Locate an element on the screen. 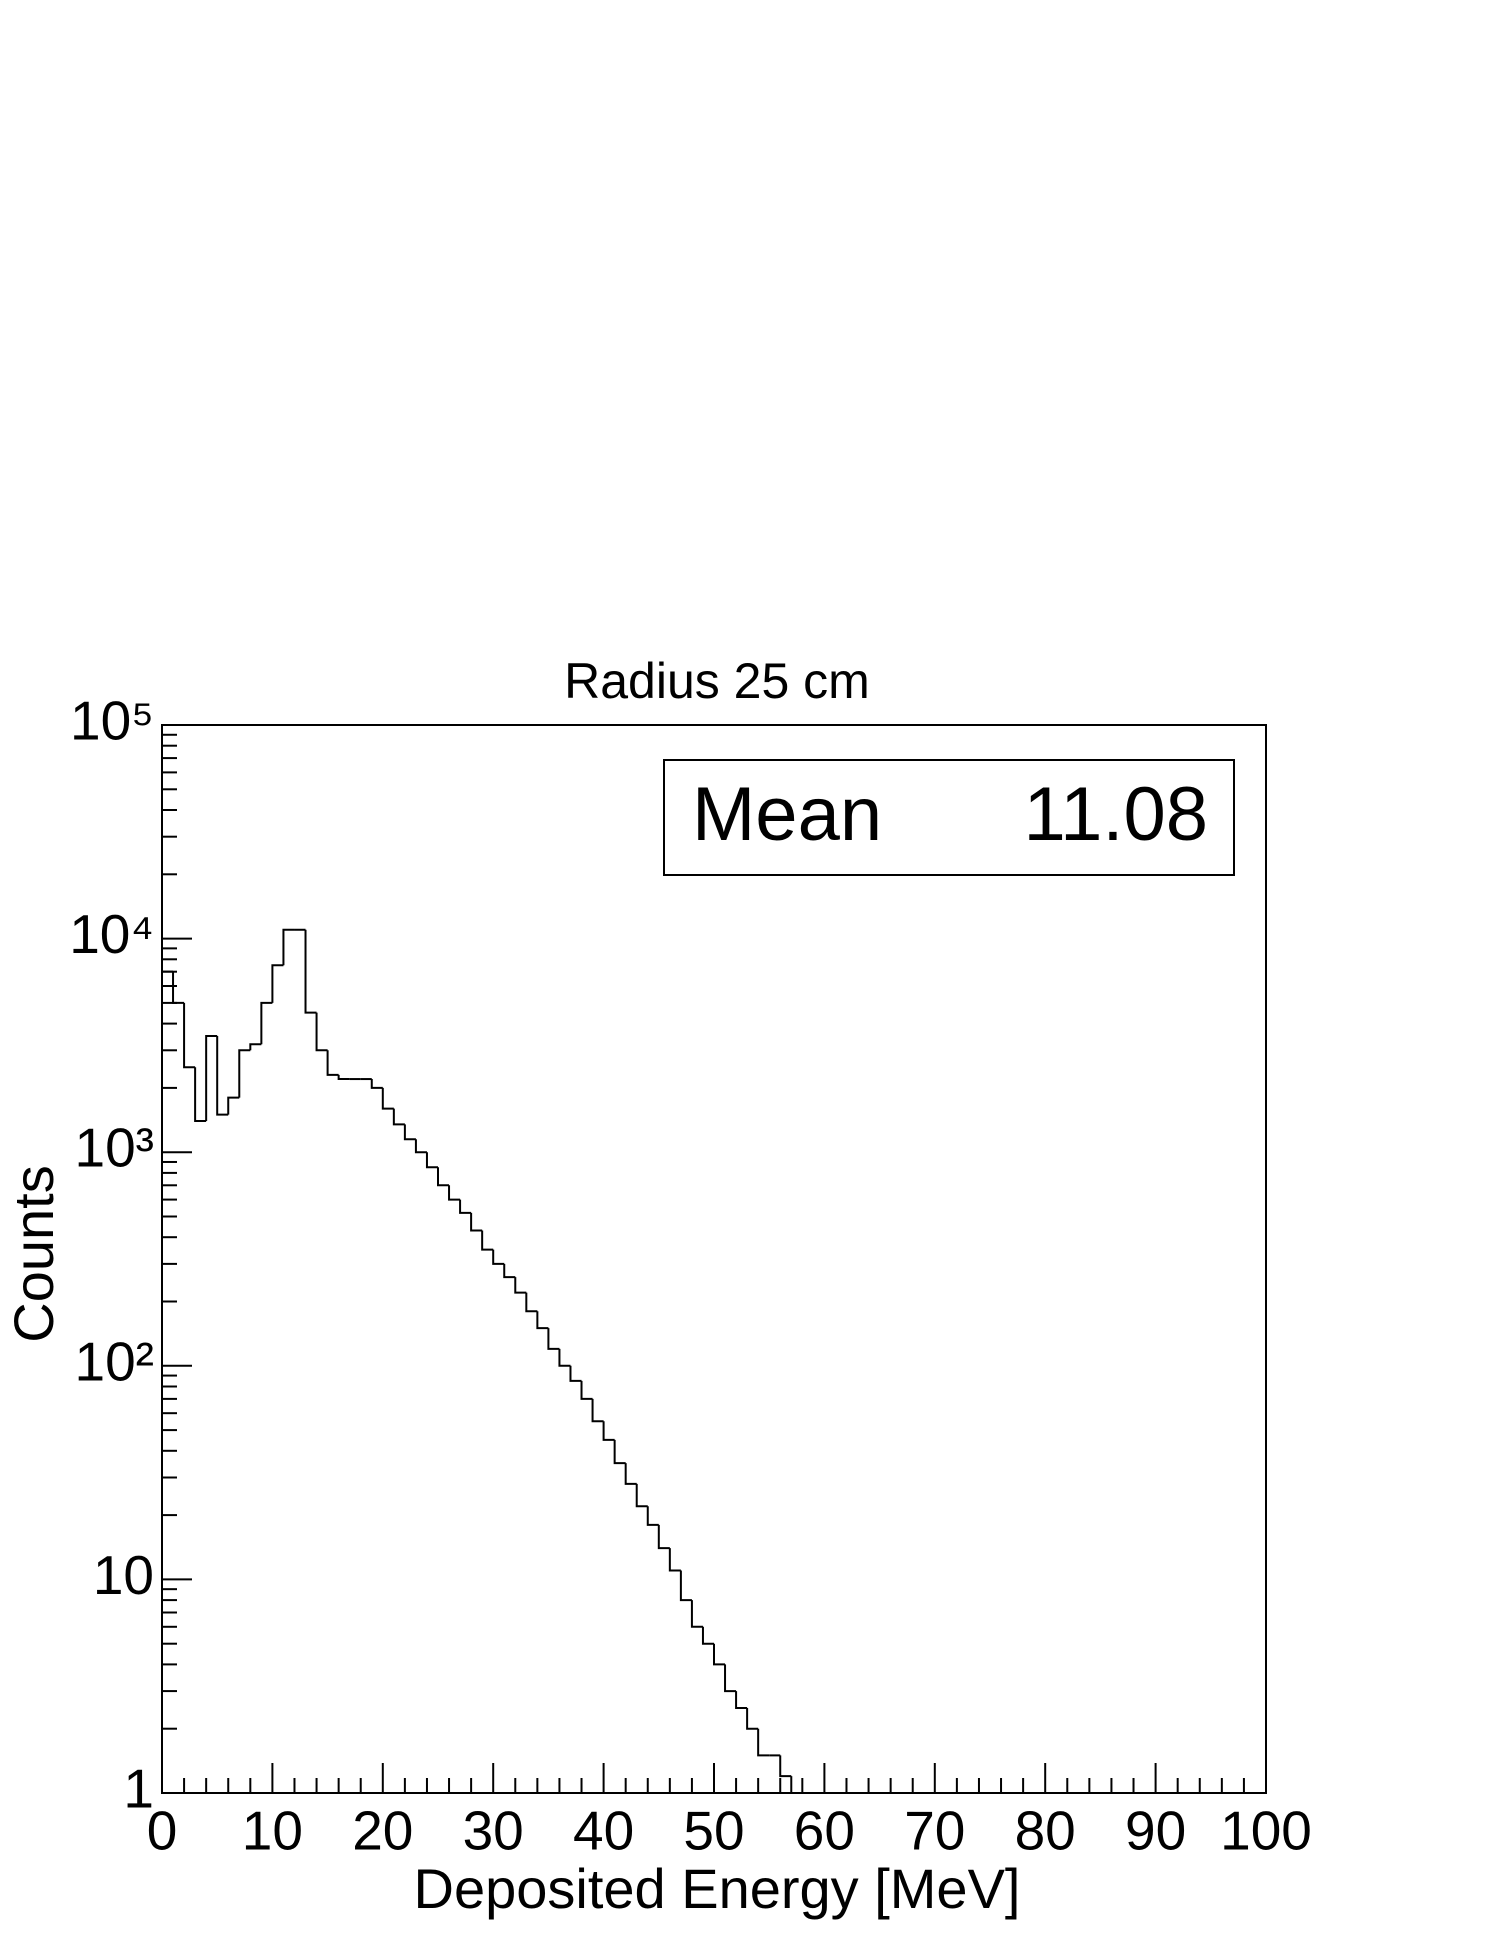 The image size is (1495, 1934). y-tick-label: 10³ is located at coordinates (115, 1148).